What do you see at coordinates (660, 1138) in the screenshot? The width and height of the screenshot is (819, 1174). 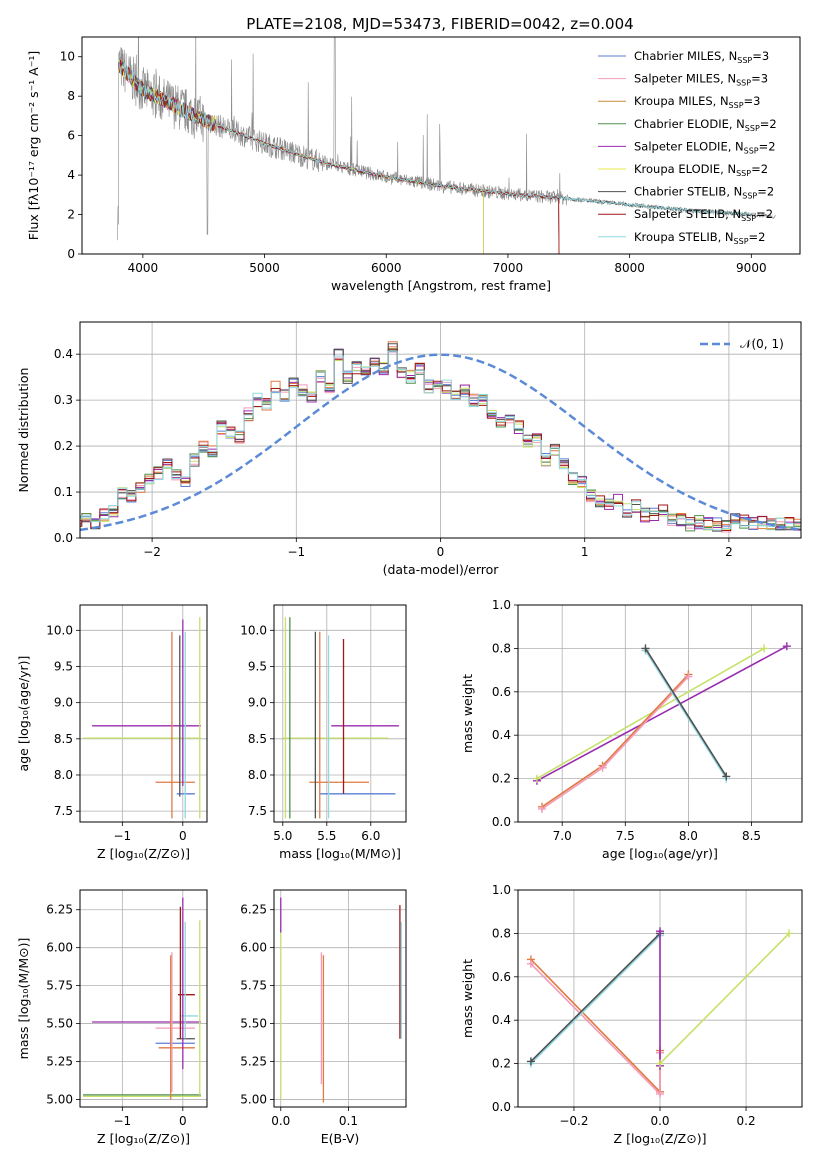 I see `x-axis-label: Z [log₁₀(Z/Z⊙)]` at bounding box center [660, 1138].